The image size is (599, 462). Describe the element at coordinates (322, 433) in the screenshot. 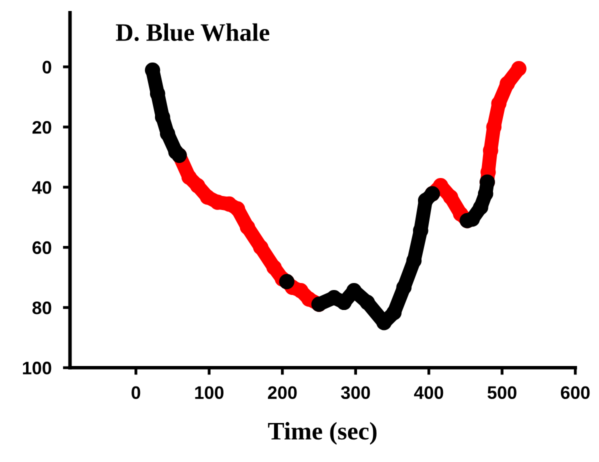

I see `x-axis-title: Time (sec)` at that location.